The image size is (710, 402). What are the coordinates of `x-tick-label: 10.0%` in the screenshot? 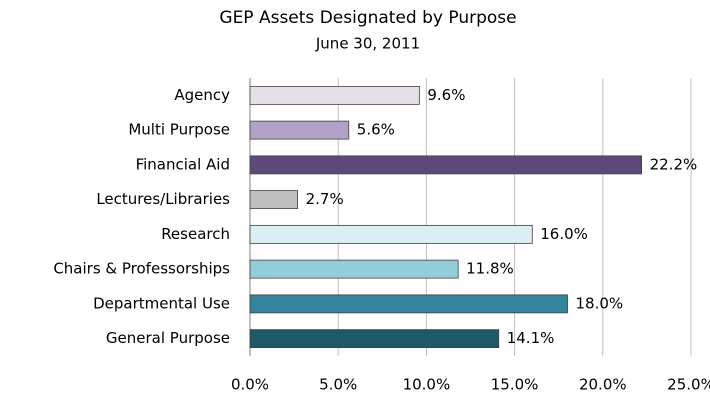 It's located at (427, 385).